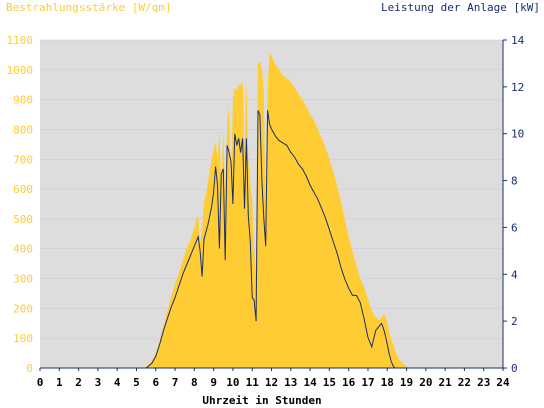  Describe the element at coordinates (503, 382) in the screenshot. I see `x-tick-label: 24` at that location.